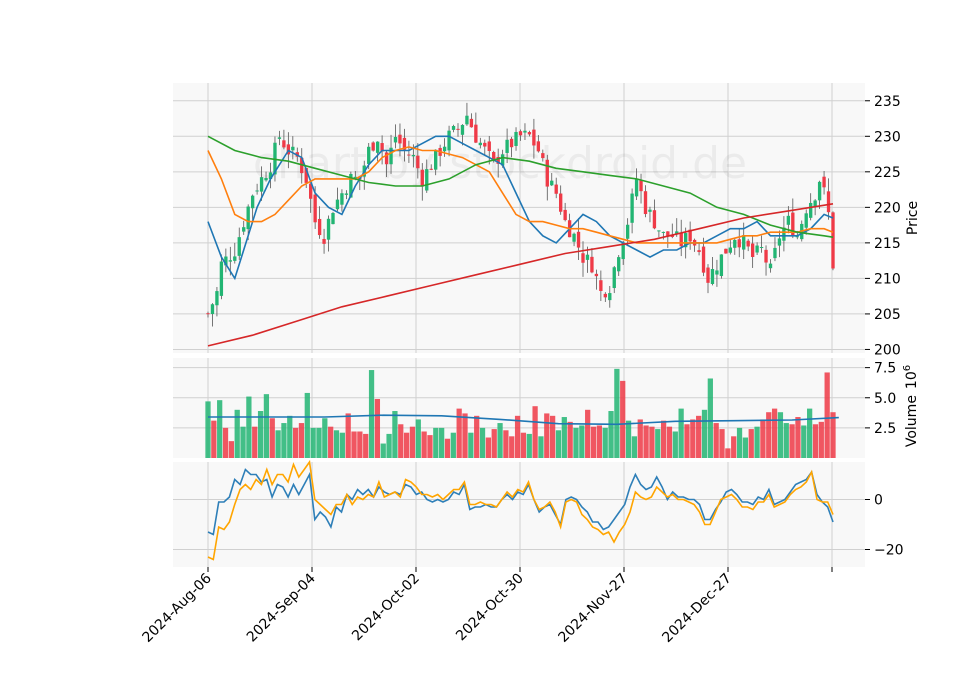 This screenshot has height=690, width=960. What do you see at coordinates (887, 102) in the screenshot?
I see `price-tick-label: 235` at bounding box center [887, 102].